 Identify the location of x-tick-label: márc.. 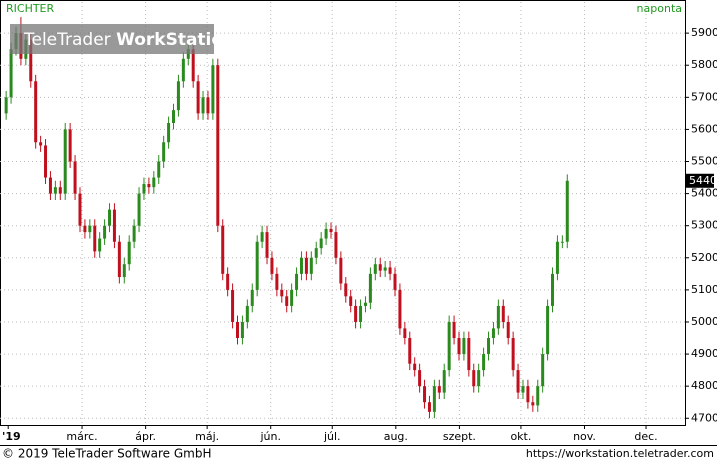
(81, 436).